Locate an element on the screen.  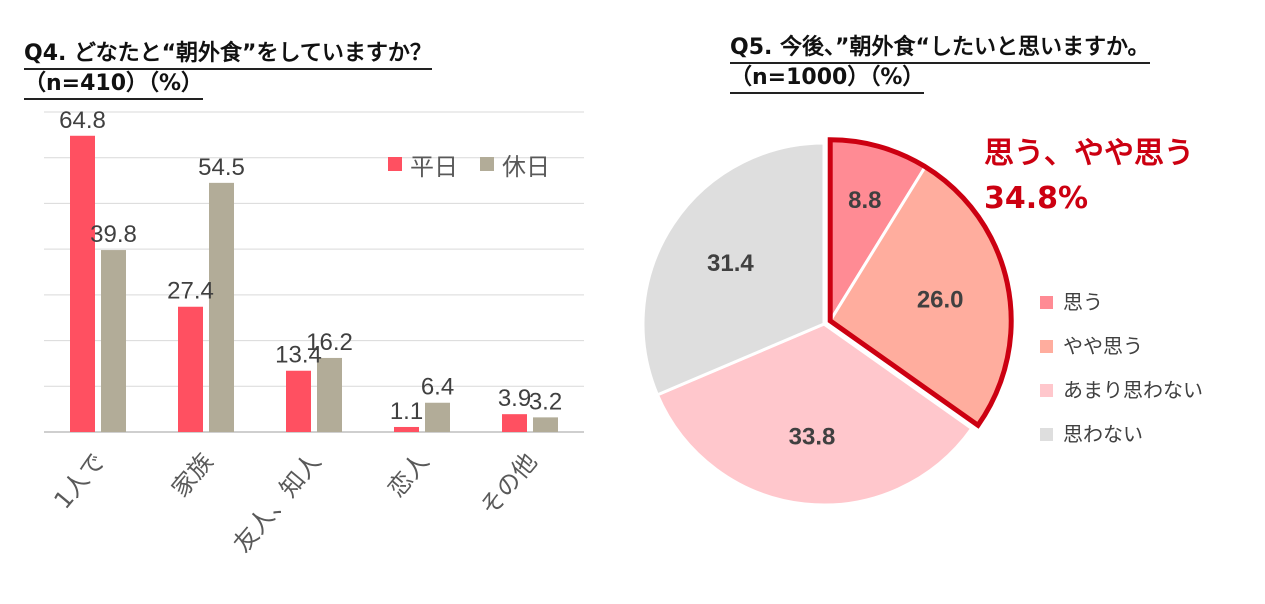
pie-value-label: 33.8 is located at coordinates (812, 437).